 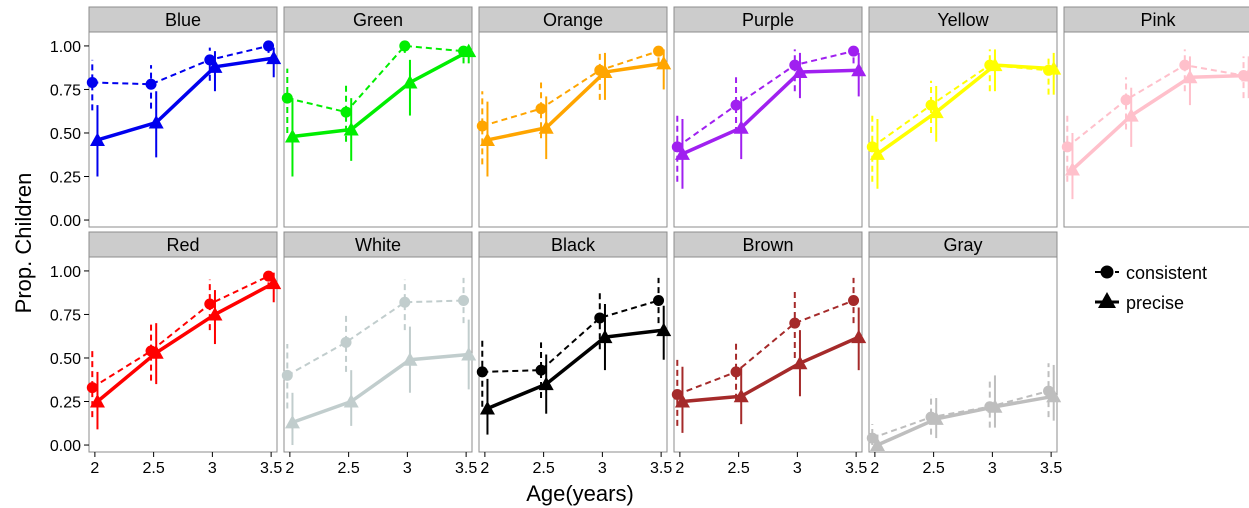 I want to click on panel-blue: Blue, so click(x=184, y=117).